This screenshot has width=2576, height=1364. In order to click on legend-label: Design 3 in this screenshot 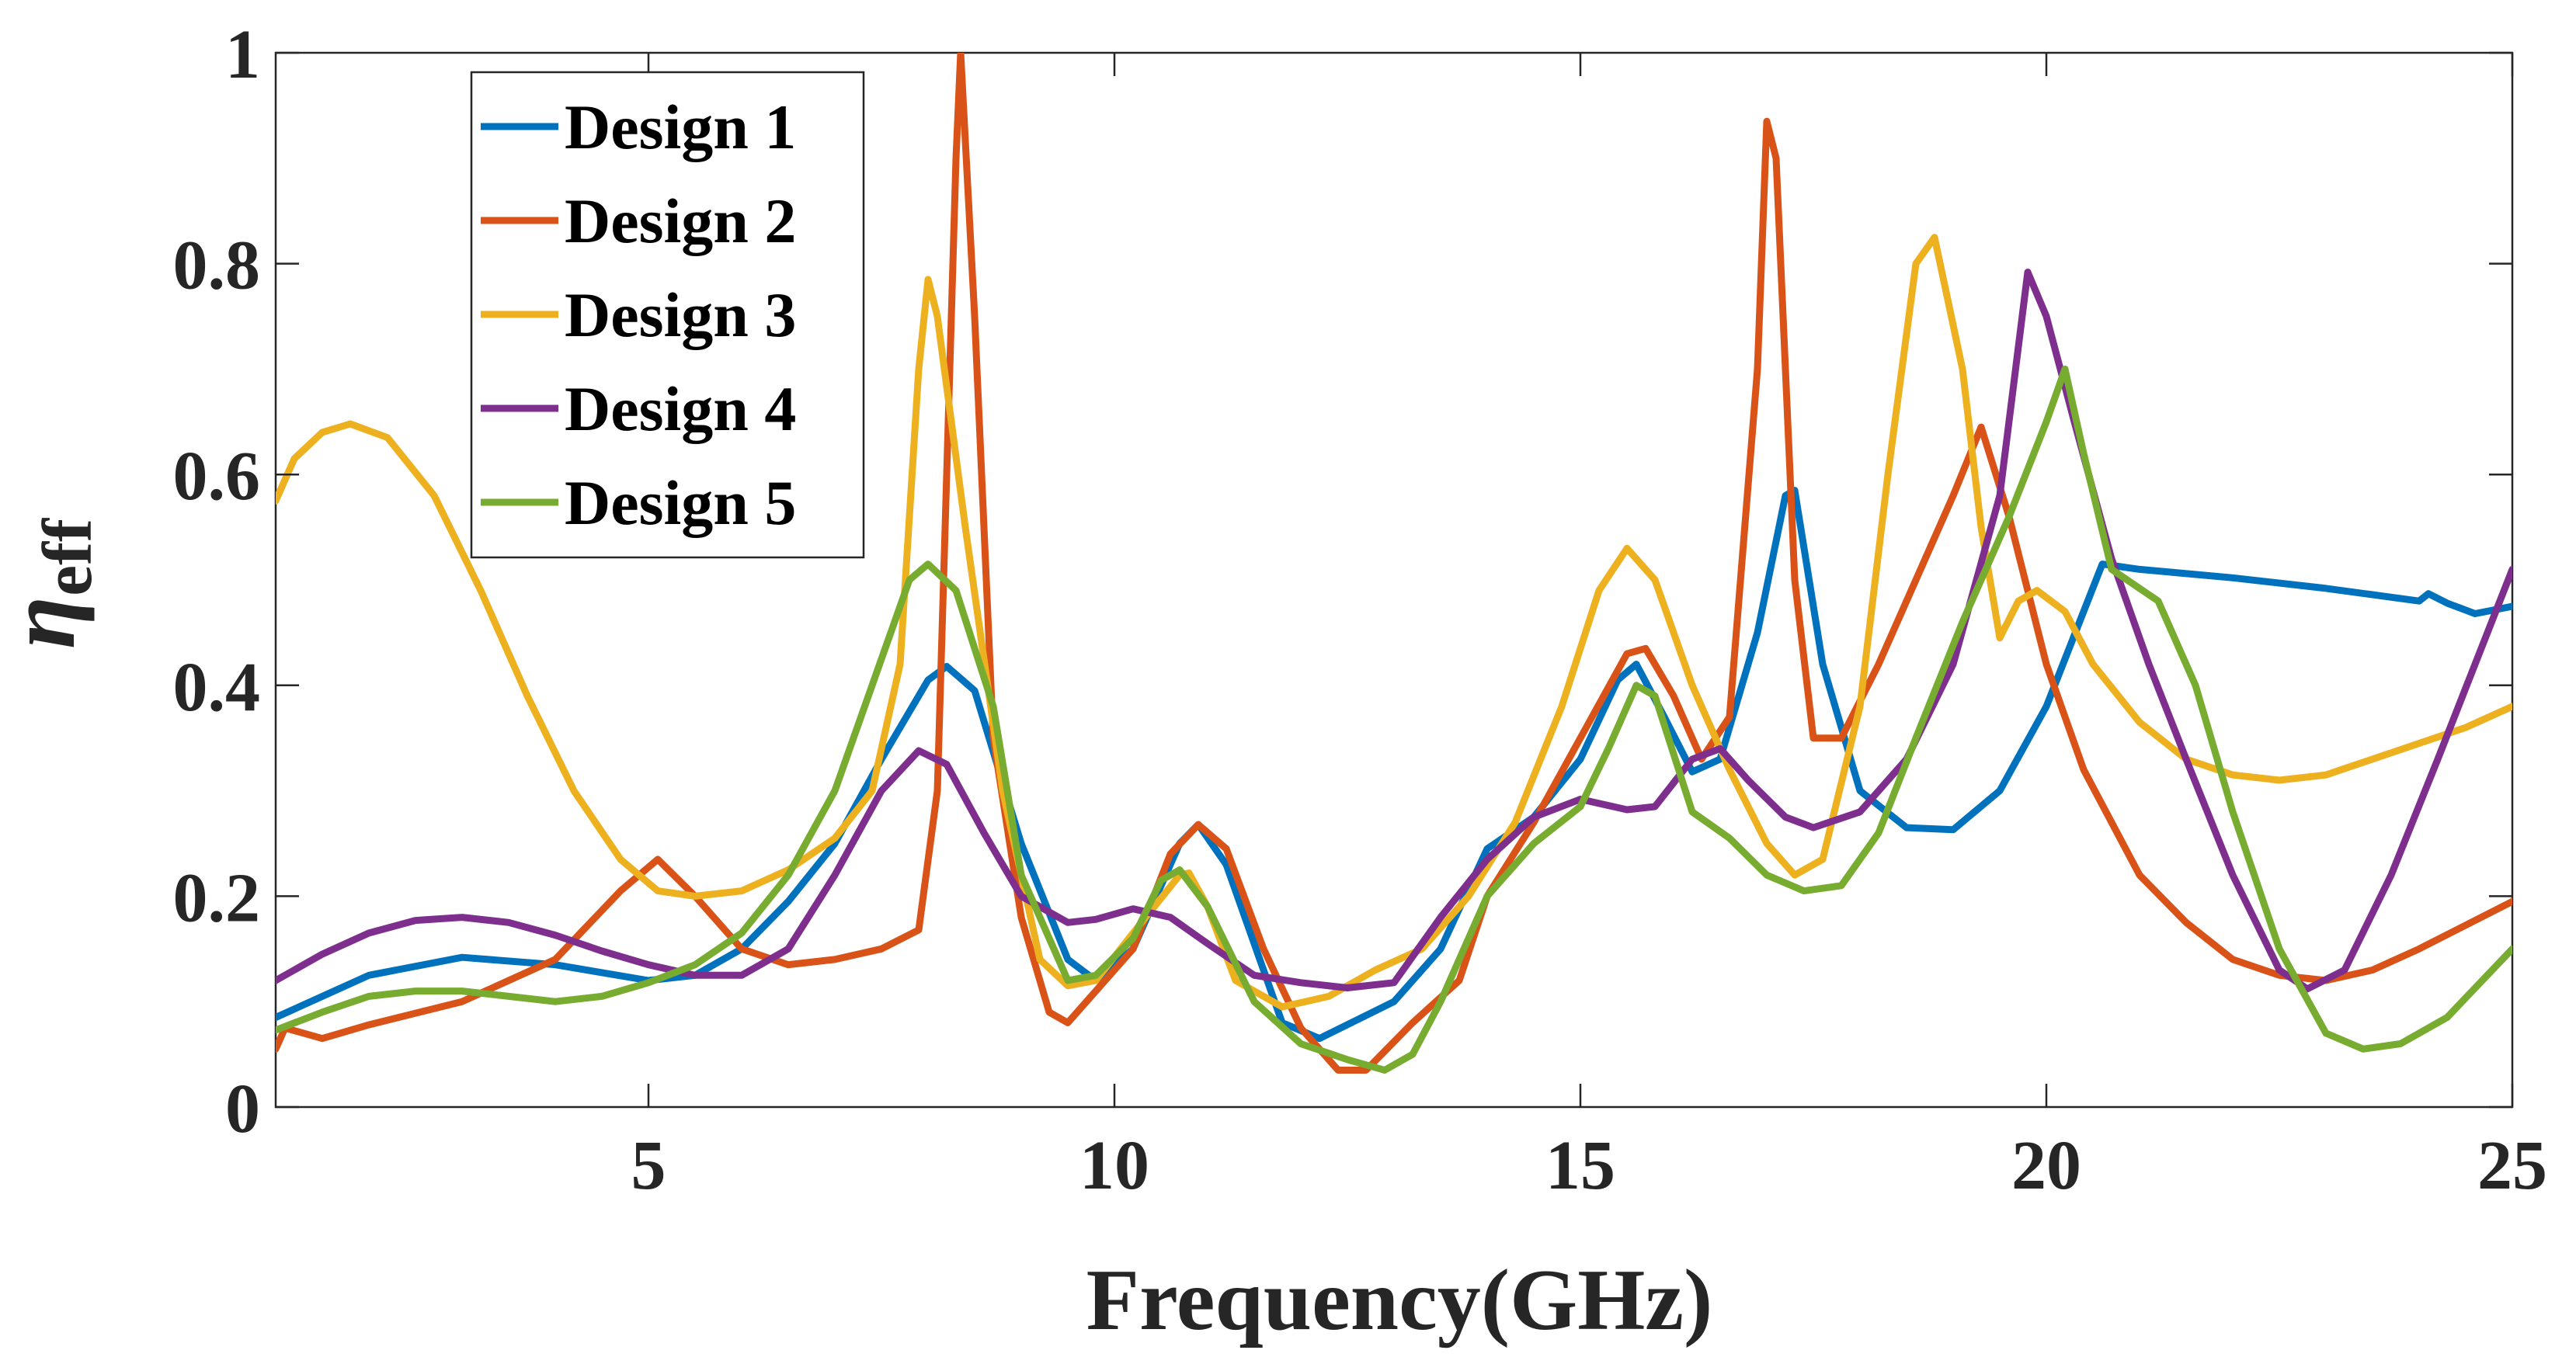, I will do `click(680, 314)`.